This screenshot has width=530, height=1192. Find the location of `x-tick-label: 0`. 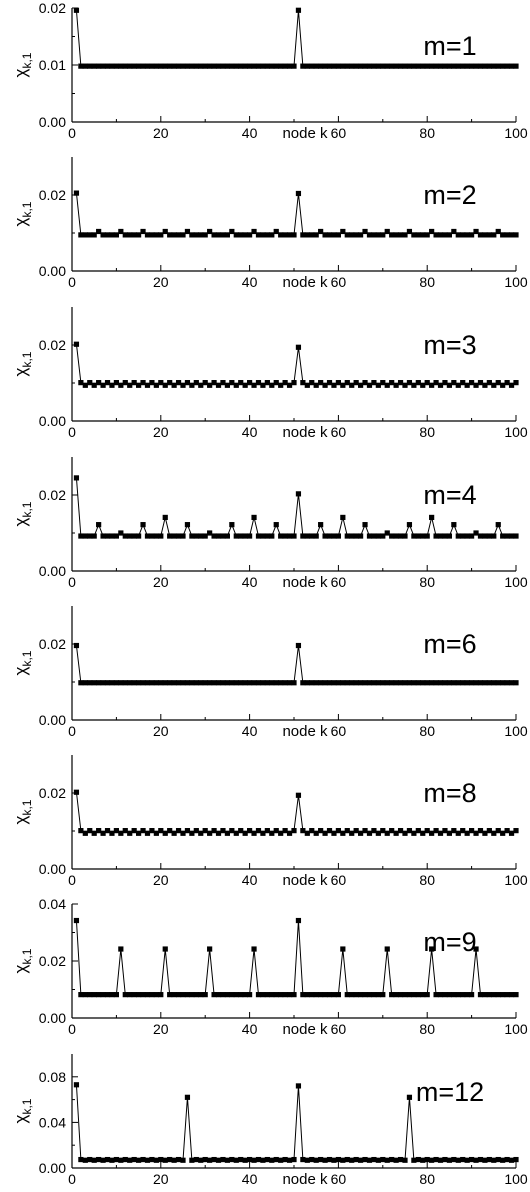

x-tick-label: 0 is located at coordinates (72, 133).